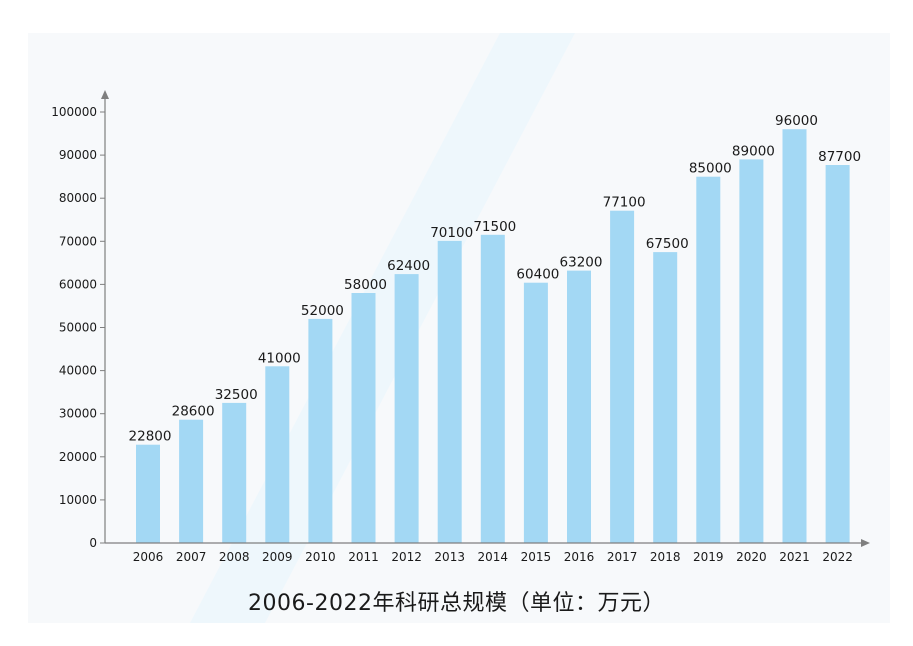 This screenshot has height=646, width=913. What do you see at coordinates (363, 418) in the screenshot?
I see `bar-2011` at bounding box center [363, 418].